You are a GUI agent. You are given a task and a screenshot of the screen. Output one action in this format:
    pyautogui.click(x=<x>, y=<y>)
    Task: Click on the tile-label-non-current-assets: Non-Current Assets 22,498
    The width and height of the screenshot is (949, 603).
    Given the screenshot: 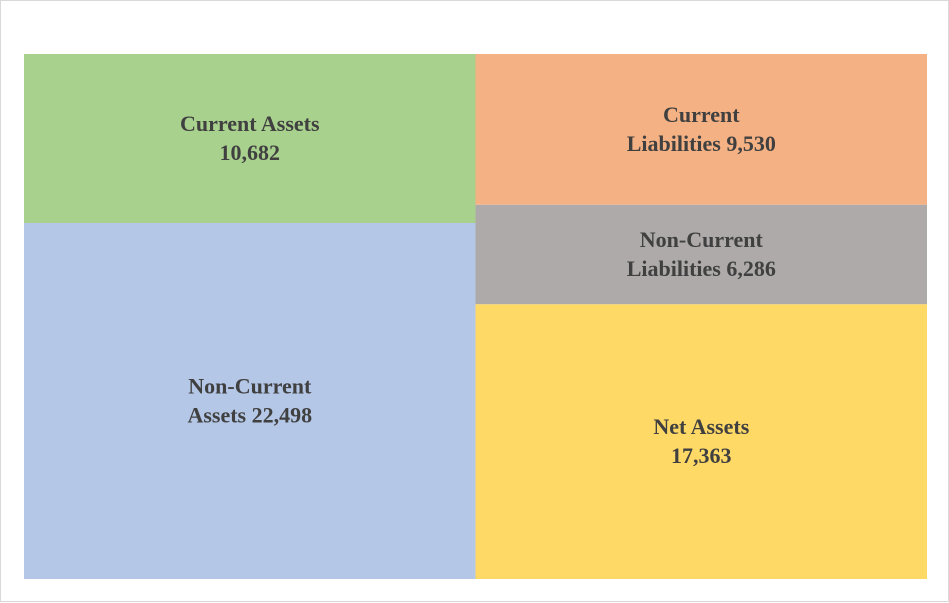 What is the action you would take?
    pyautogui.click(x=249, y=401)
    